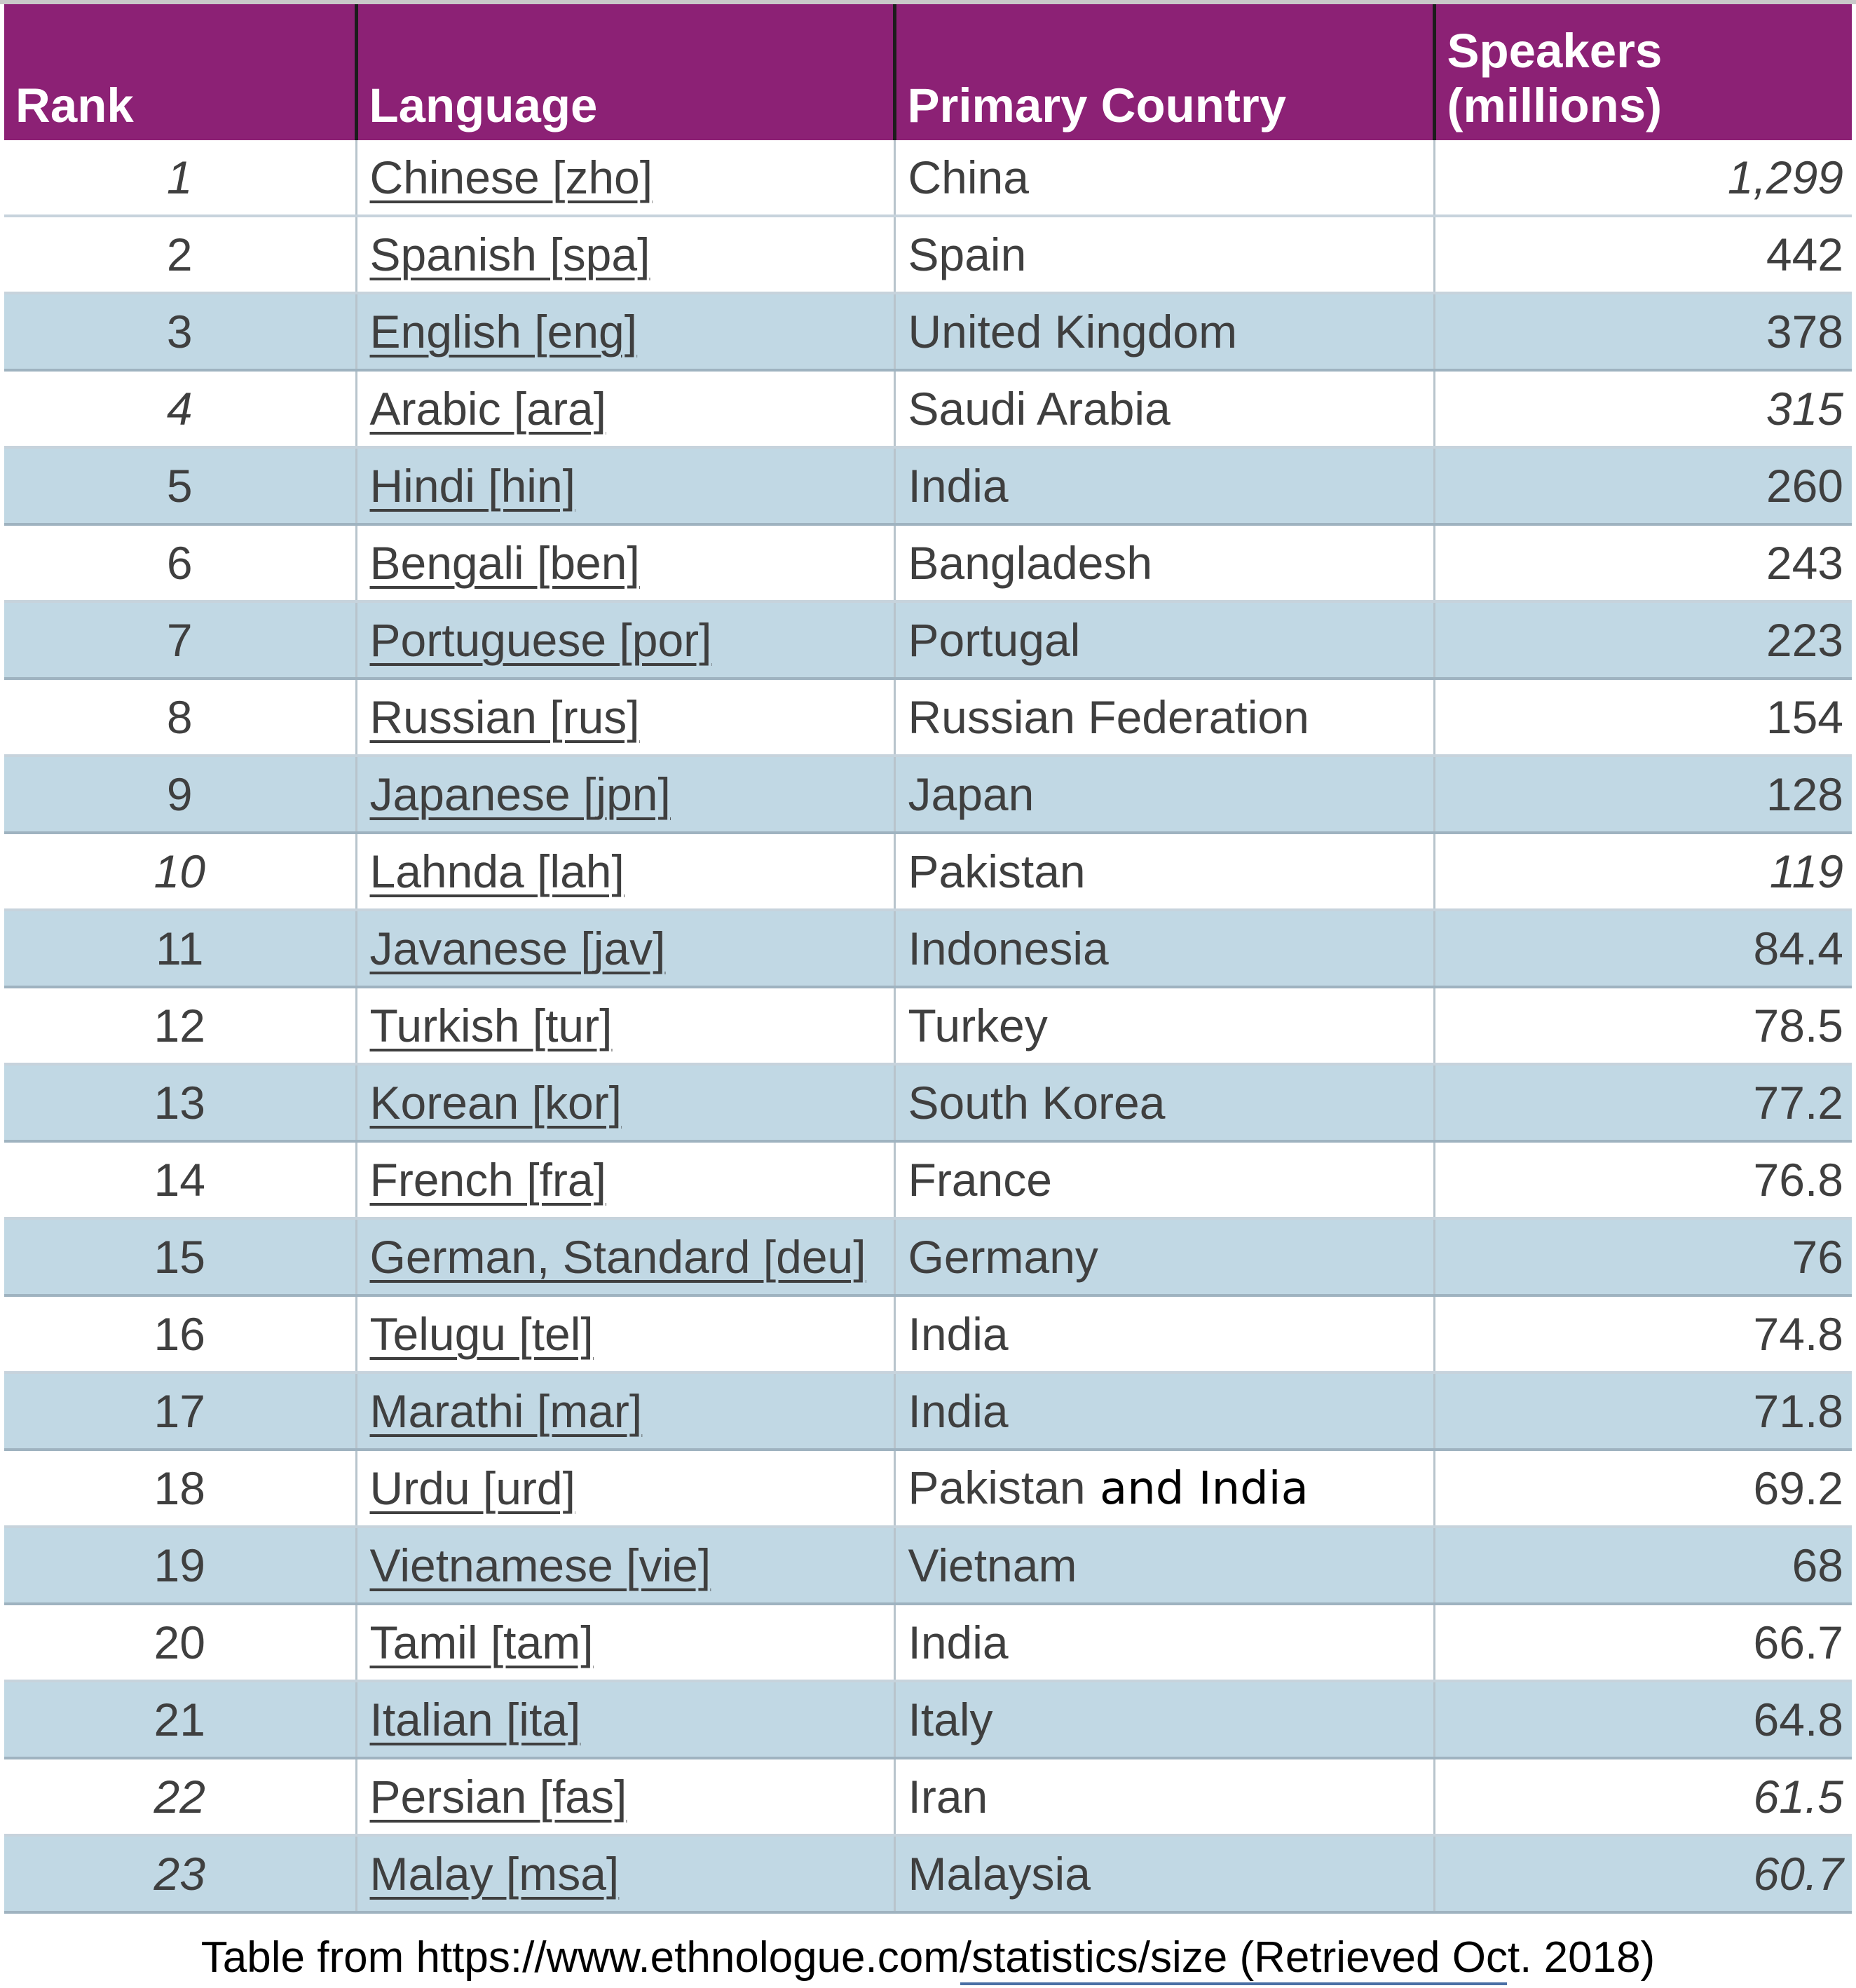  What do you see at coordinates (1643, 1412) in the screenshot?
I see `cell-speakers: 71.8` at bounding box center [1643, 1412].